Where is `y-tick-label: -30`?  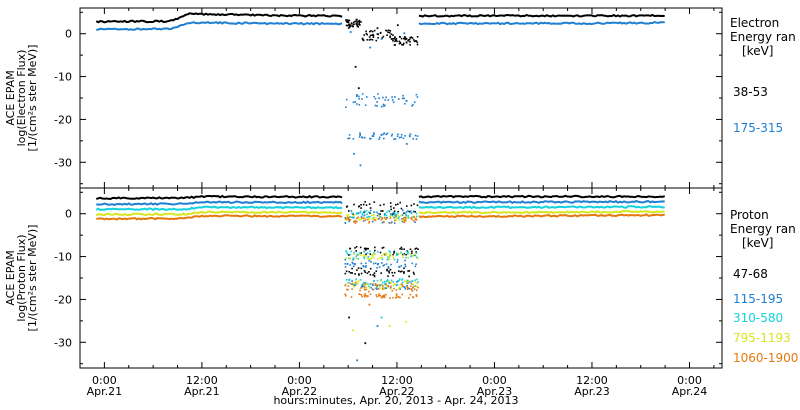 y-tick-label: -30 is located at coordinates (63, 162).